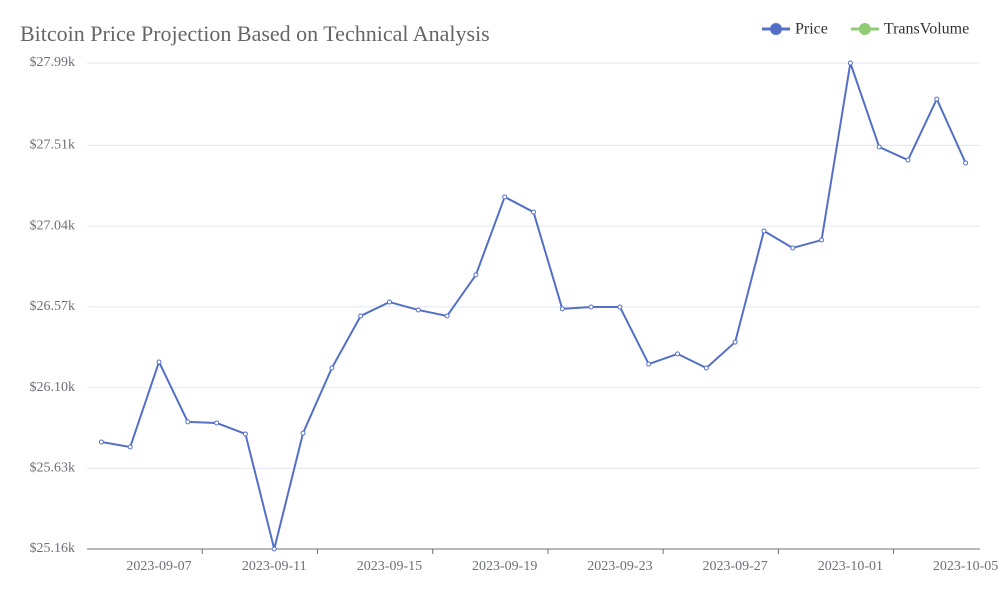 This screenshot has width=1000, height=600. What do you see at coordinates (389, 566) in the screenshot?
I see `x-tick-label: 2023-09-15` at bounding box center [389, 566].